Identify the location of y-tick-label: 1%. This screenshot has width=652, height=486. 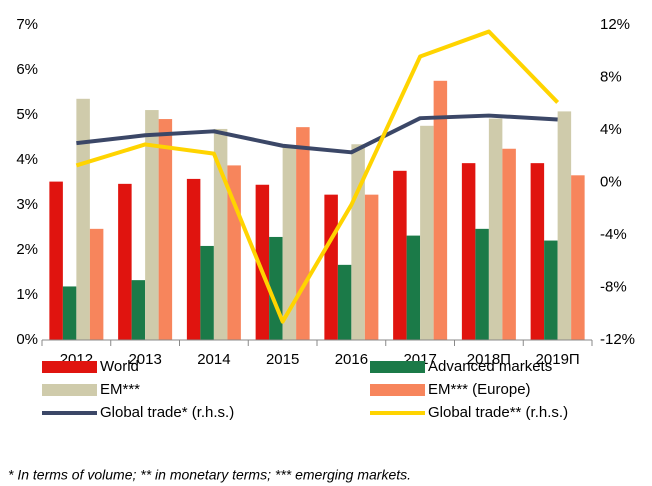
(27, 294).